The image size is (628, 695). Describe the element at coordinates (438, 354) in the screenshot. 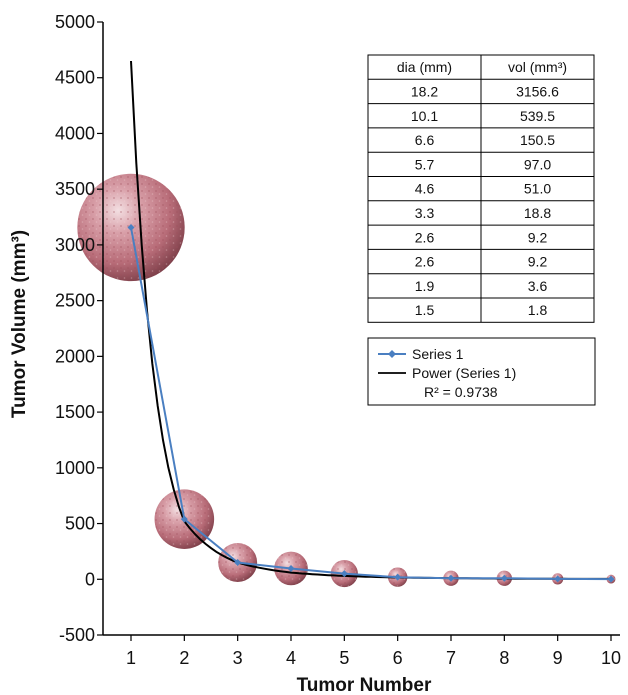

I see `legend-series1-label: Series 1` at that location.